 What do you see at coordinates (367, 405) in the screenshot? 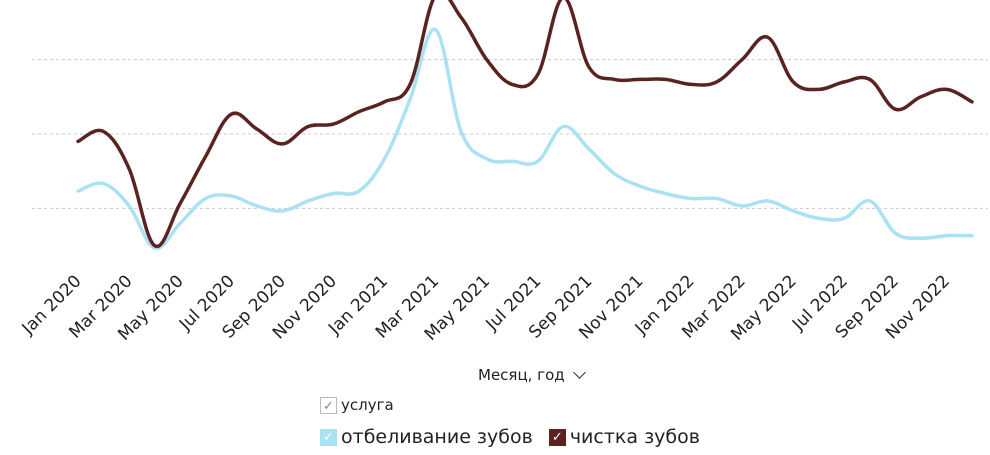
I see `legend-title-text: услуга` at bounding box center [367, 405].